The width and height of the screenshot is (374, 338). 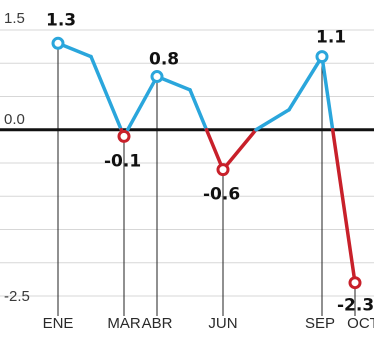 What do you see at coordinates (124, 323) in the screenshot?
I see `x-tick-label-mar: MAR` at bounding box center [124, 323].